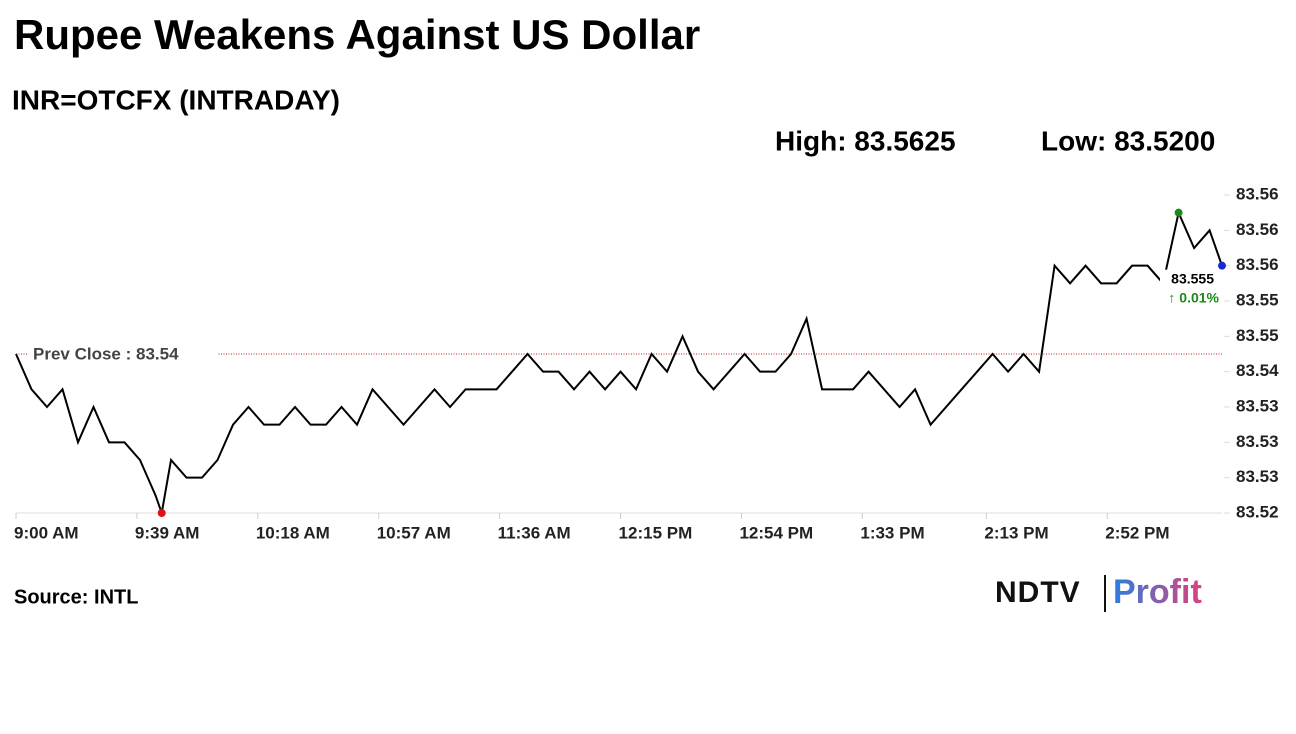  Describe the element at coordinates (167, 532) in the screenshot. I see `x-tick-label: 9:39 AM` at that location.